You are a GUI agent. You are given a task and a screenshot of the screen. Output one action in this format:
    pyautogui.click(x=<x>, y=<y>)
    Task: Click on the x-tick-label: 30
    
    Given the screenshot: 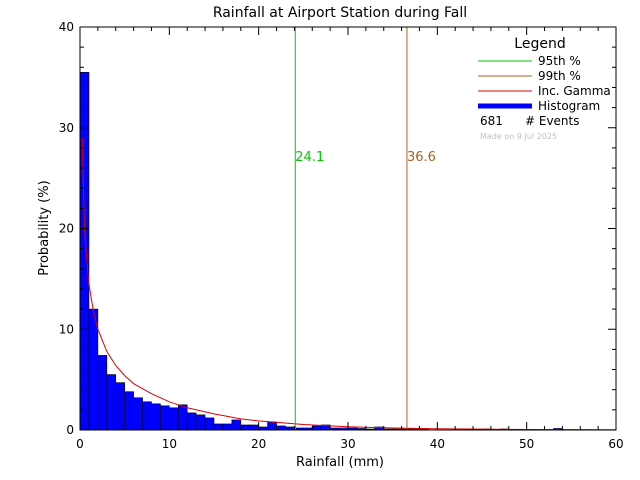 What is the action you would take?
    pyautogui.click(x=347, y=444)
    